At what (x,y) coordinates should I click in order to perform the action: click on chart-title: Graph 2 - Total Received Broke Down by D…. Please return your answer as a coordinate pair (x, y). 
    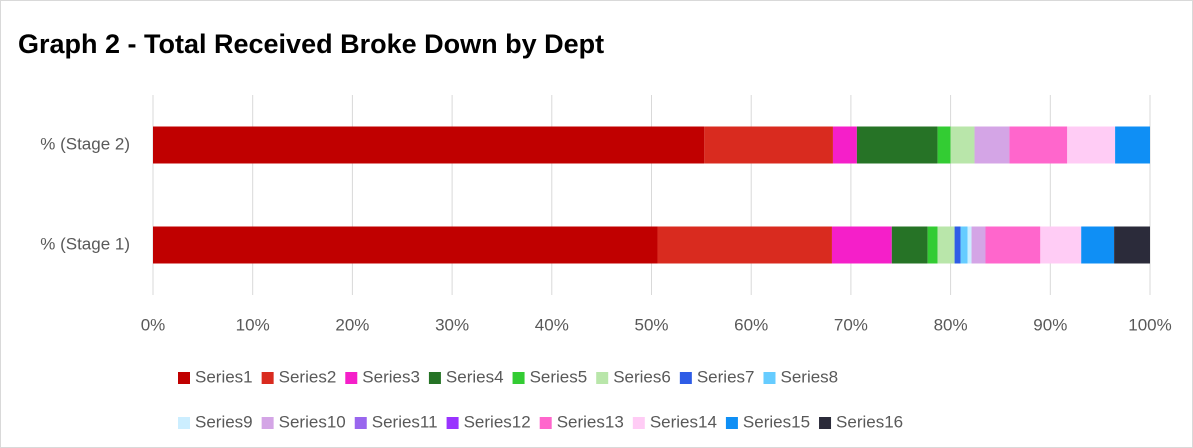
    Looking at the image, I should click on (311, 44).